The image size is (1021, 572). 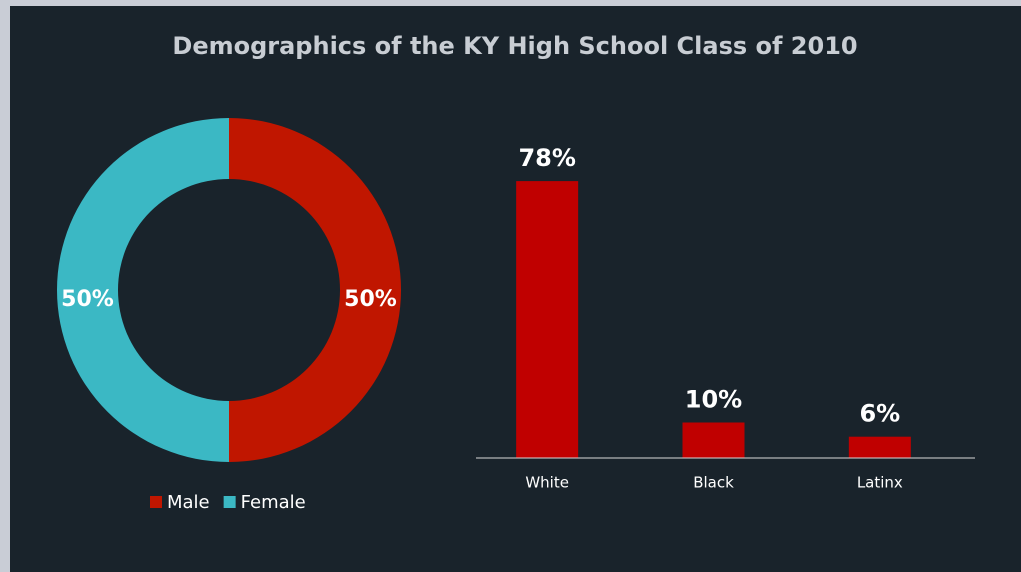 I want to click on data-label: 78%, so click(x=546, y=158).